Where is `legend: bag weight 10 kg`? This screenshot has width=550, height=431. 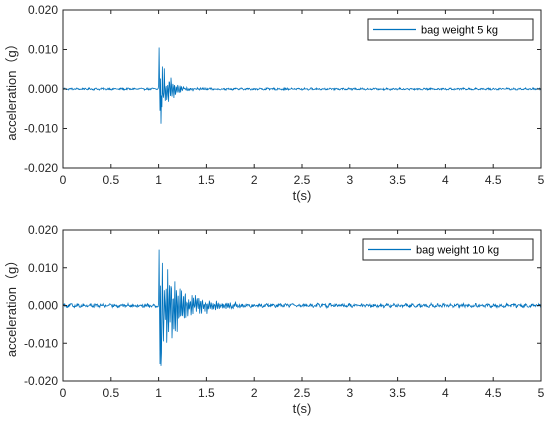 legend: bag weight 10 kg is located at coordinates (448, 249).